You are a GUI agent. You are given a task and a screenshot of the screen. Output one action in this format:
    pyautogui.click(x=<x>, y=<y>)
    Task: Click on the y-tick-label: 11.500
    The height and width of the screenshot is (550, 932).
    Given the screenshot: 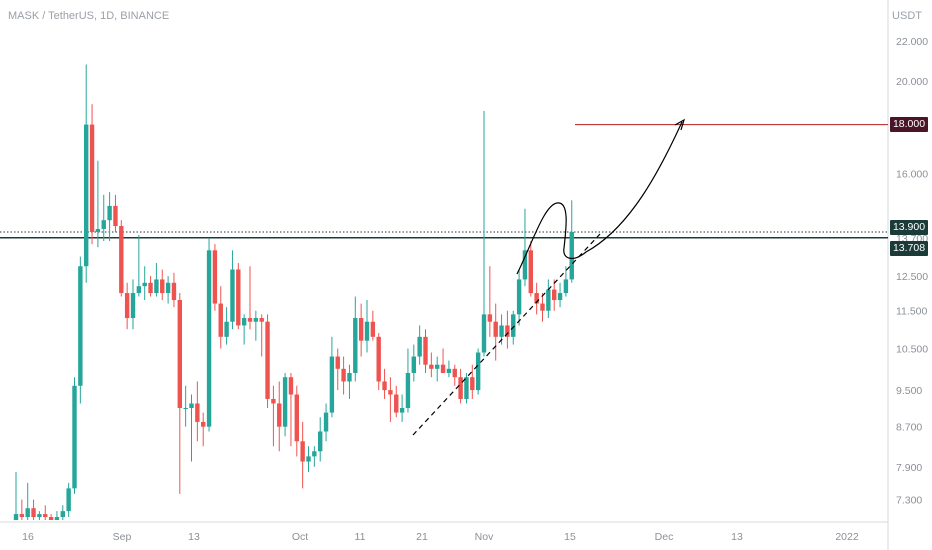 What is the action you would take?
    pyautogui.click(x=911, y=312)
    